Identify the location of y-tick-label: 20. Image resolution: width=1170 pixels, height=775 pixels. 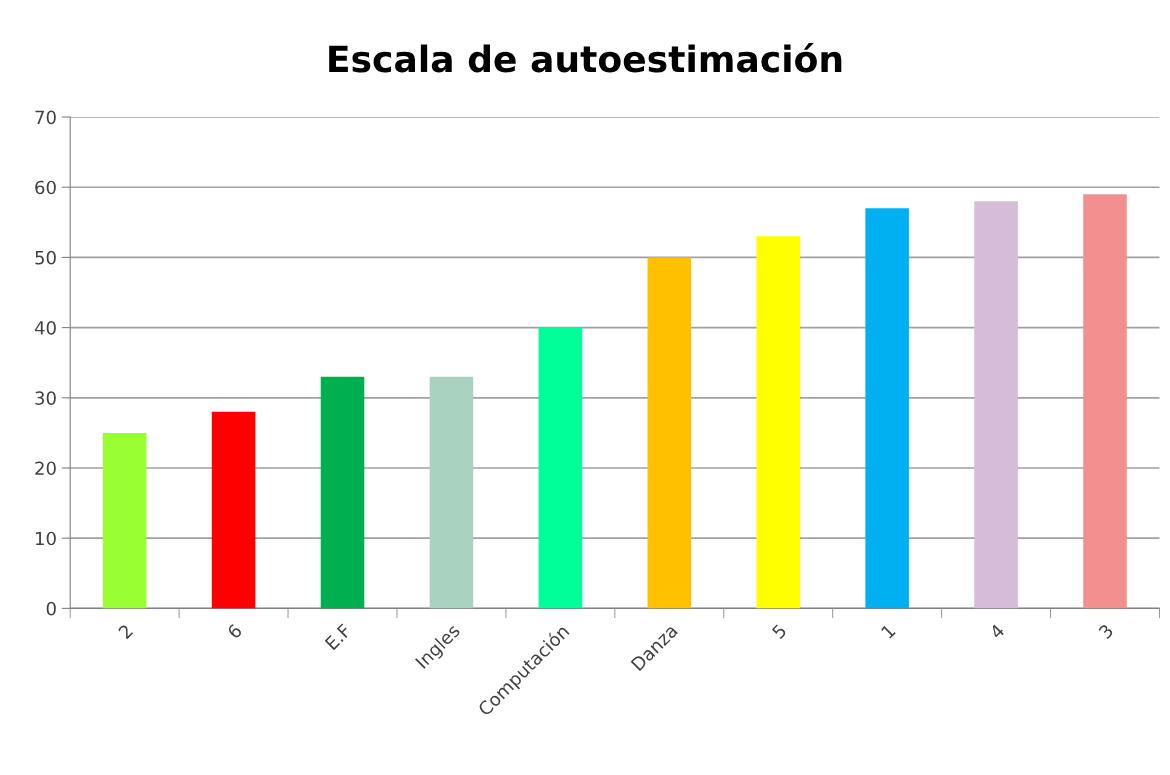
(45, 468).